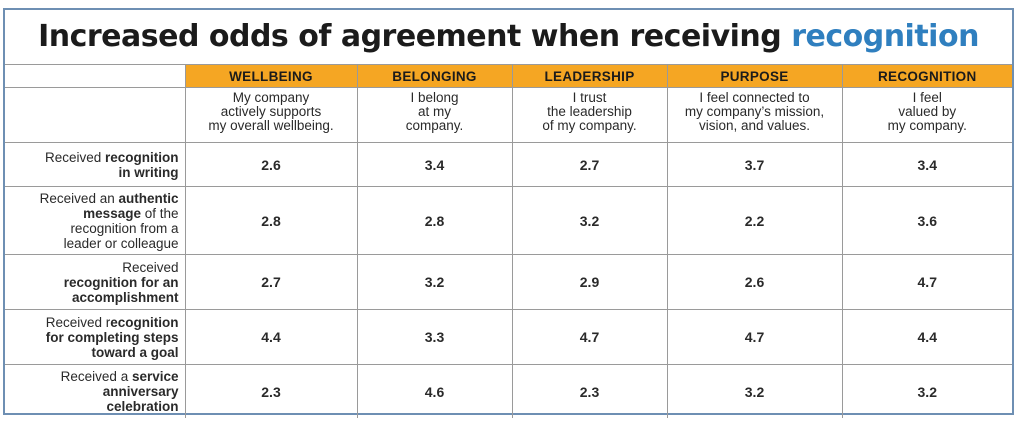  Describe the element at coordinates (95, 115) in the screenshot. I see `description-corner` at that location.